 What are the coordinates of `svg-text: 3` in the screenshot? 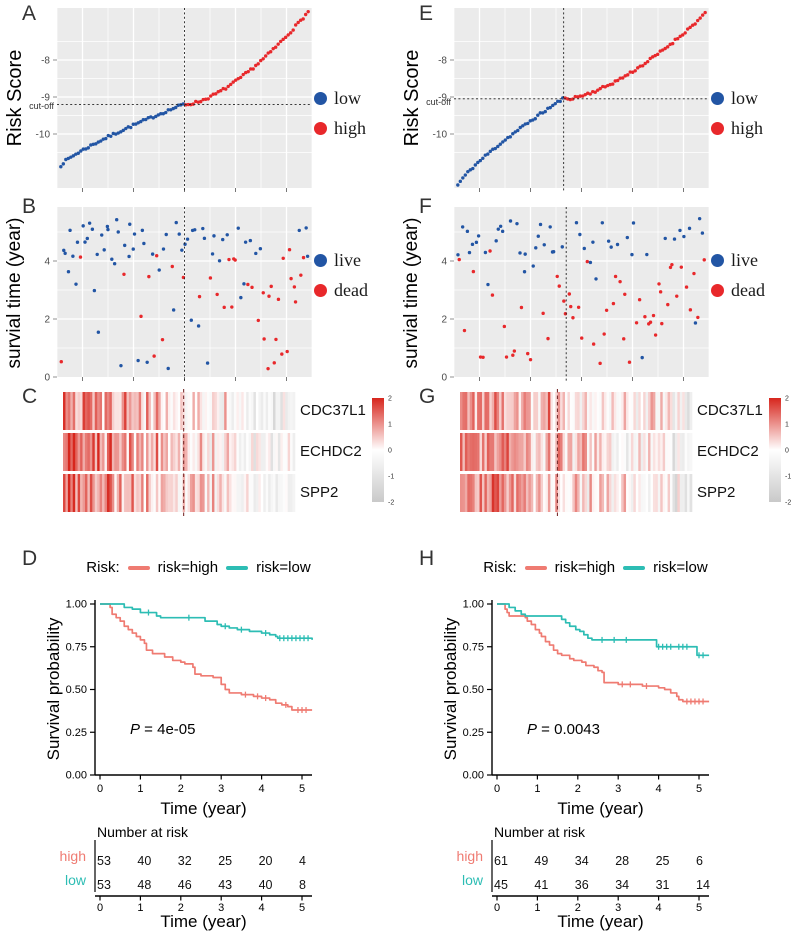 It's located at (221, 908).